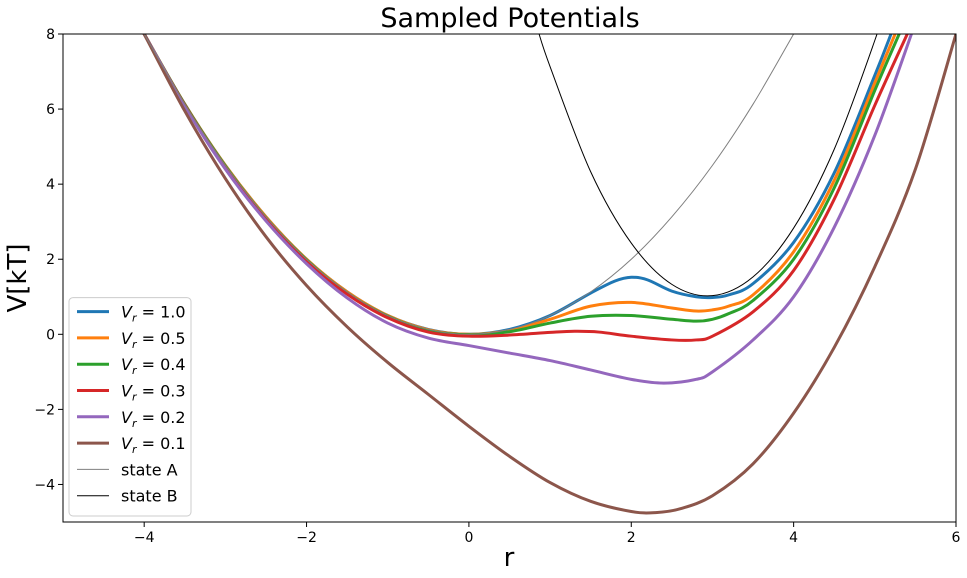  What do you see at coordinates (793, 538) in the screenshot?
I see `x-tick-label: 4` at bounding box center [793, 538].